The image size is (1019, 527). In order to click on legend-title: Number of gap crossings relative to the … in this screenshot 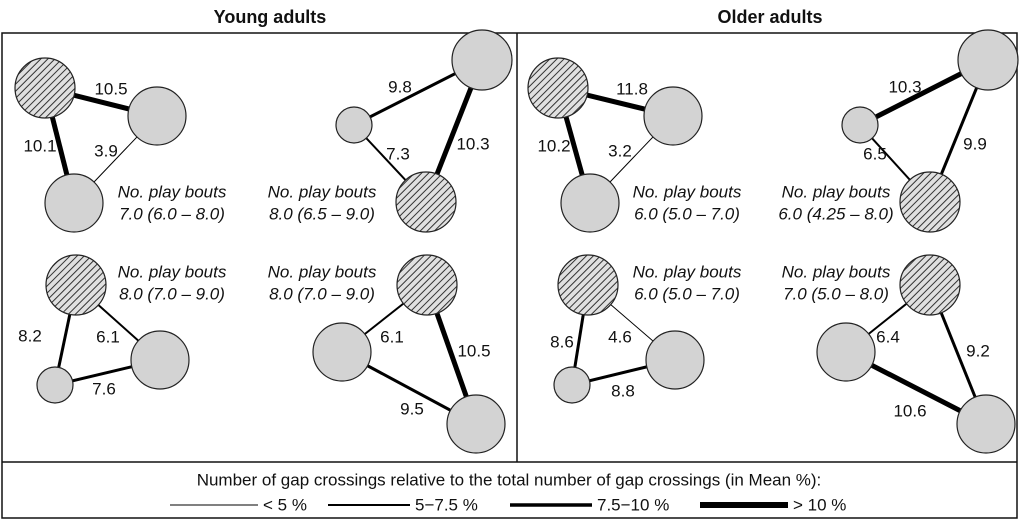, I will do `click(509, 479)`.